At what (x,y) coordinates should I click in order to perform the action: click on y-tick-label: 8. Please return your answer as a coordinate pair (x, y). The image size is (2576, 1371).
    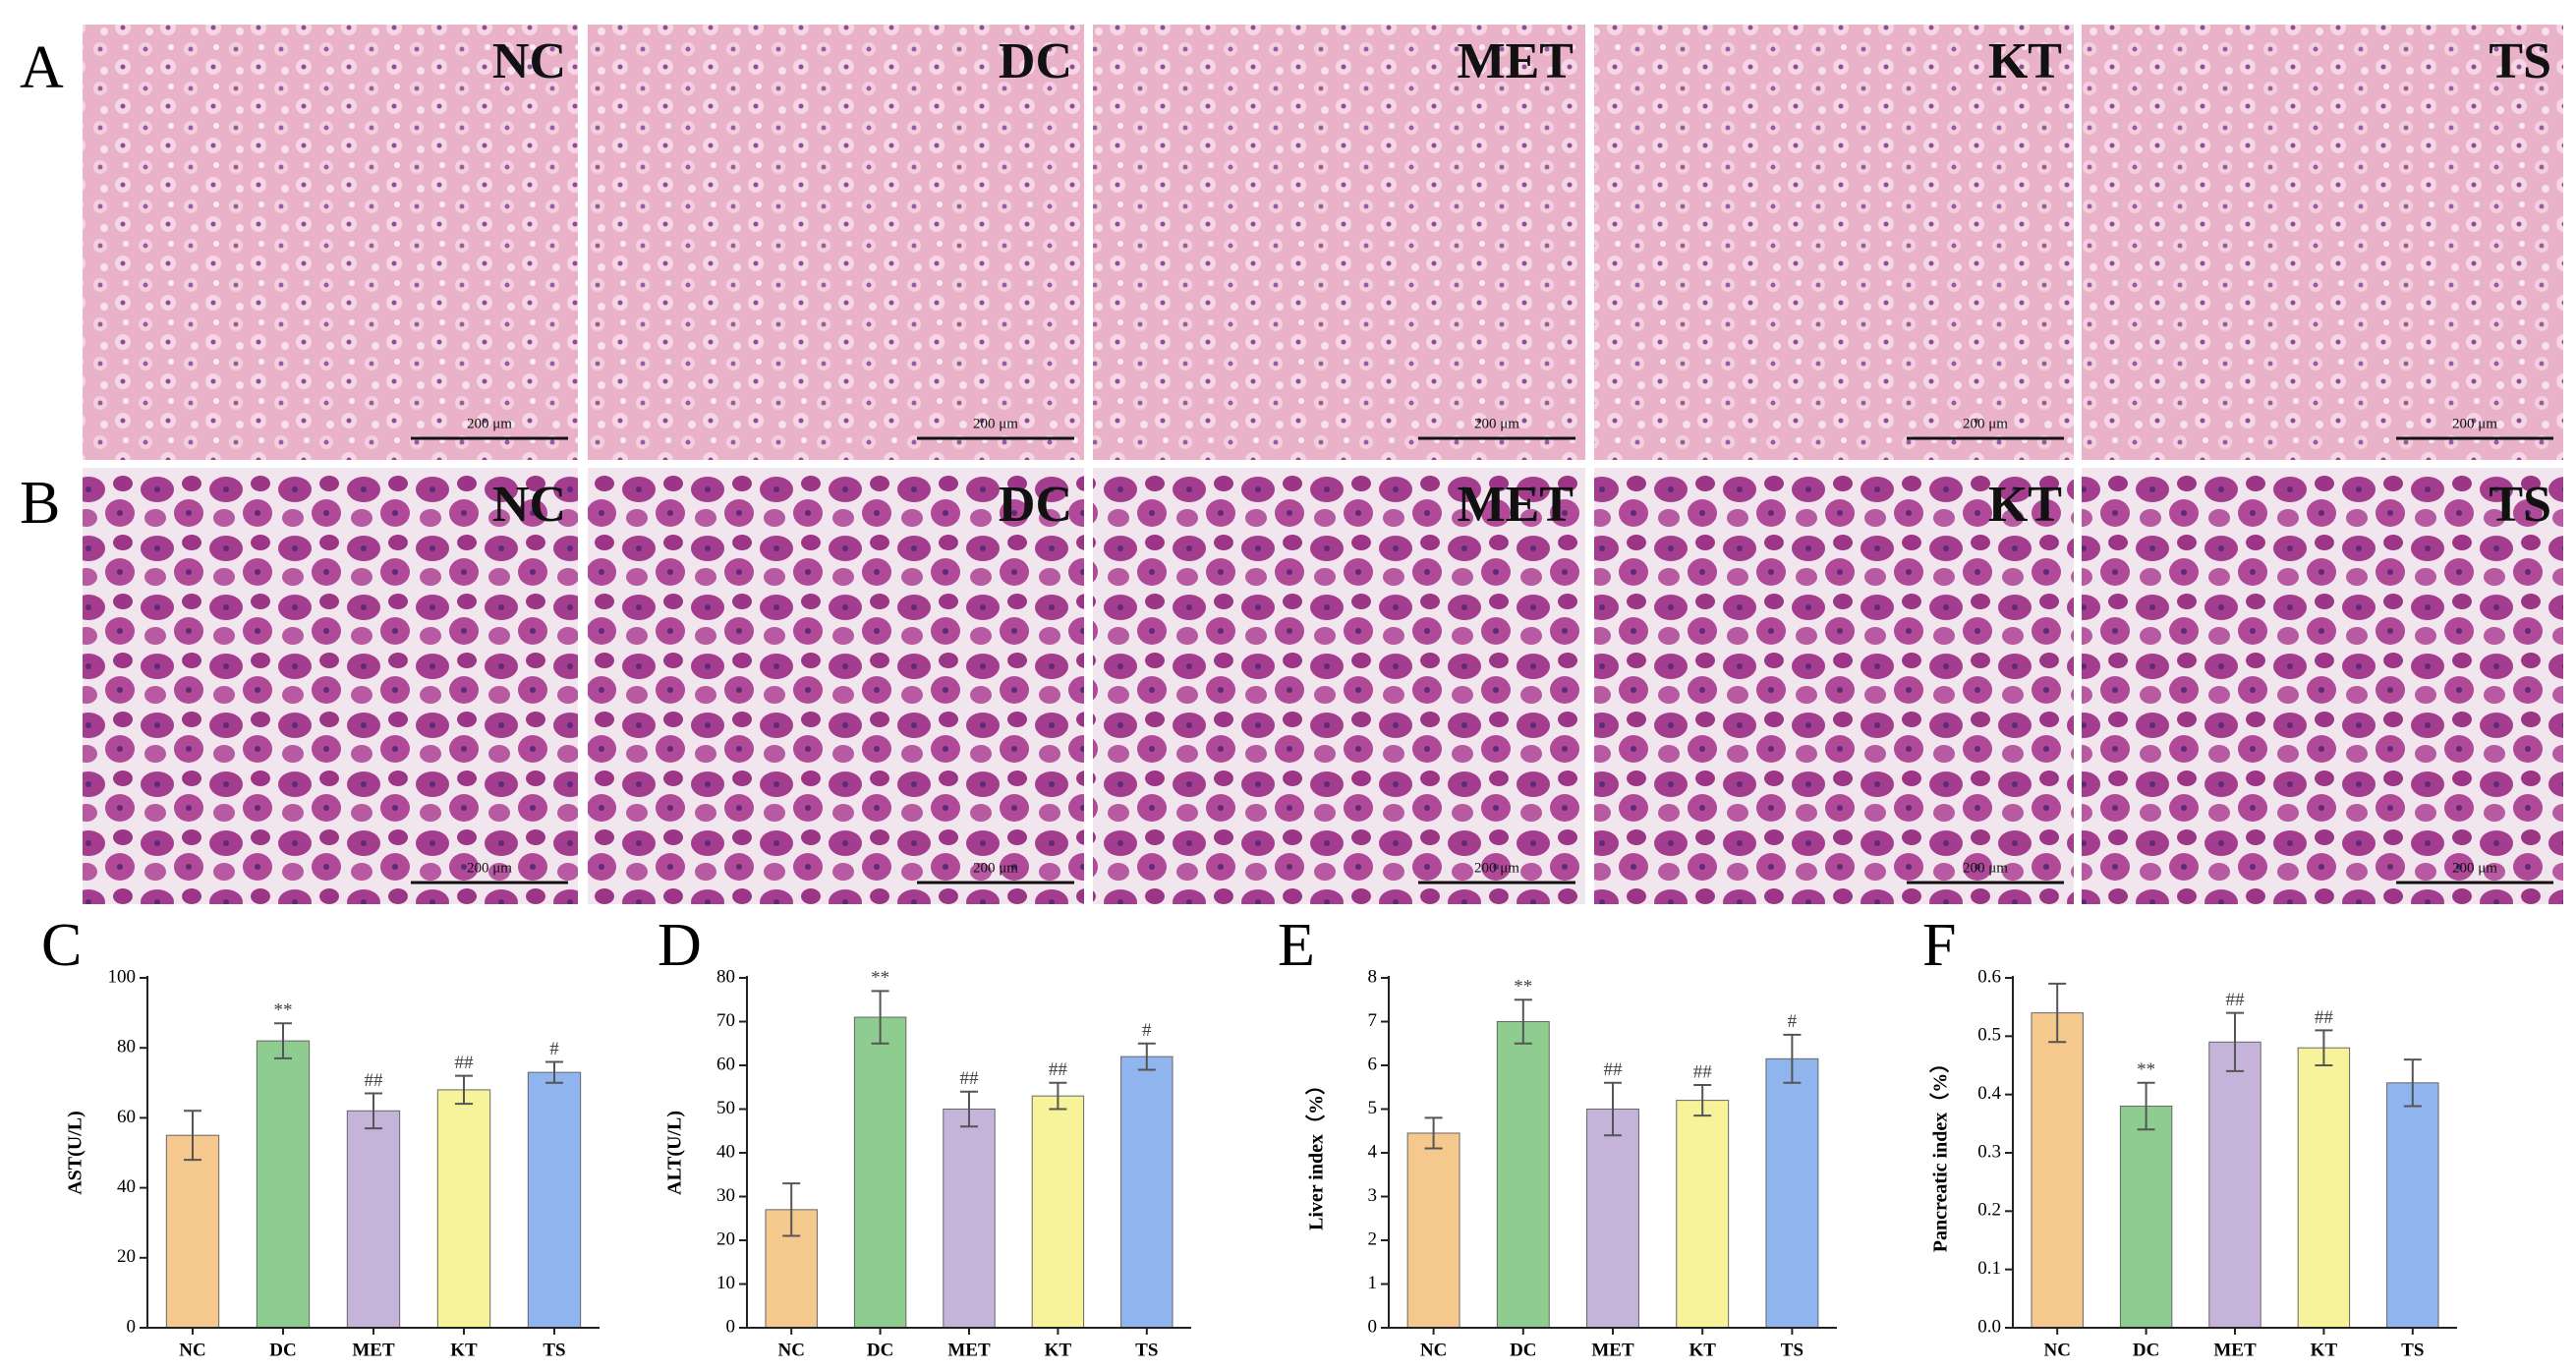
    Looking at the image, I should click on (1373, 976).